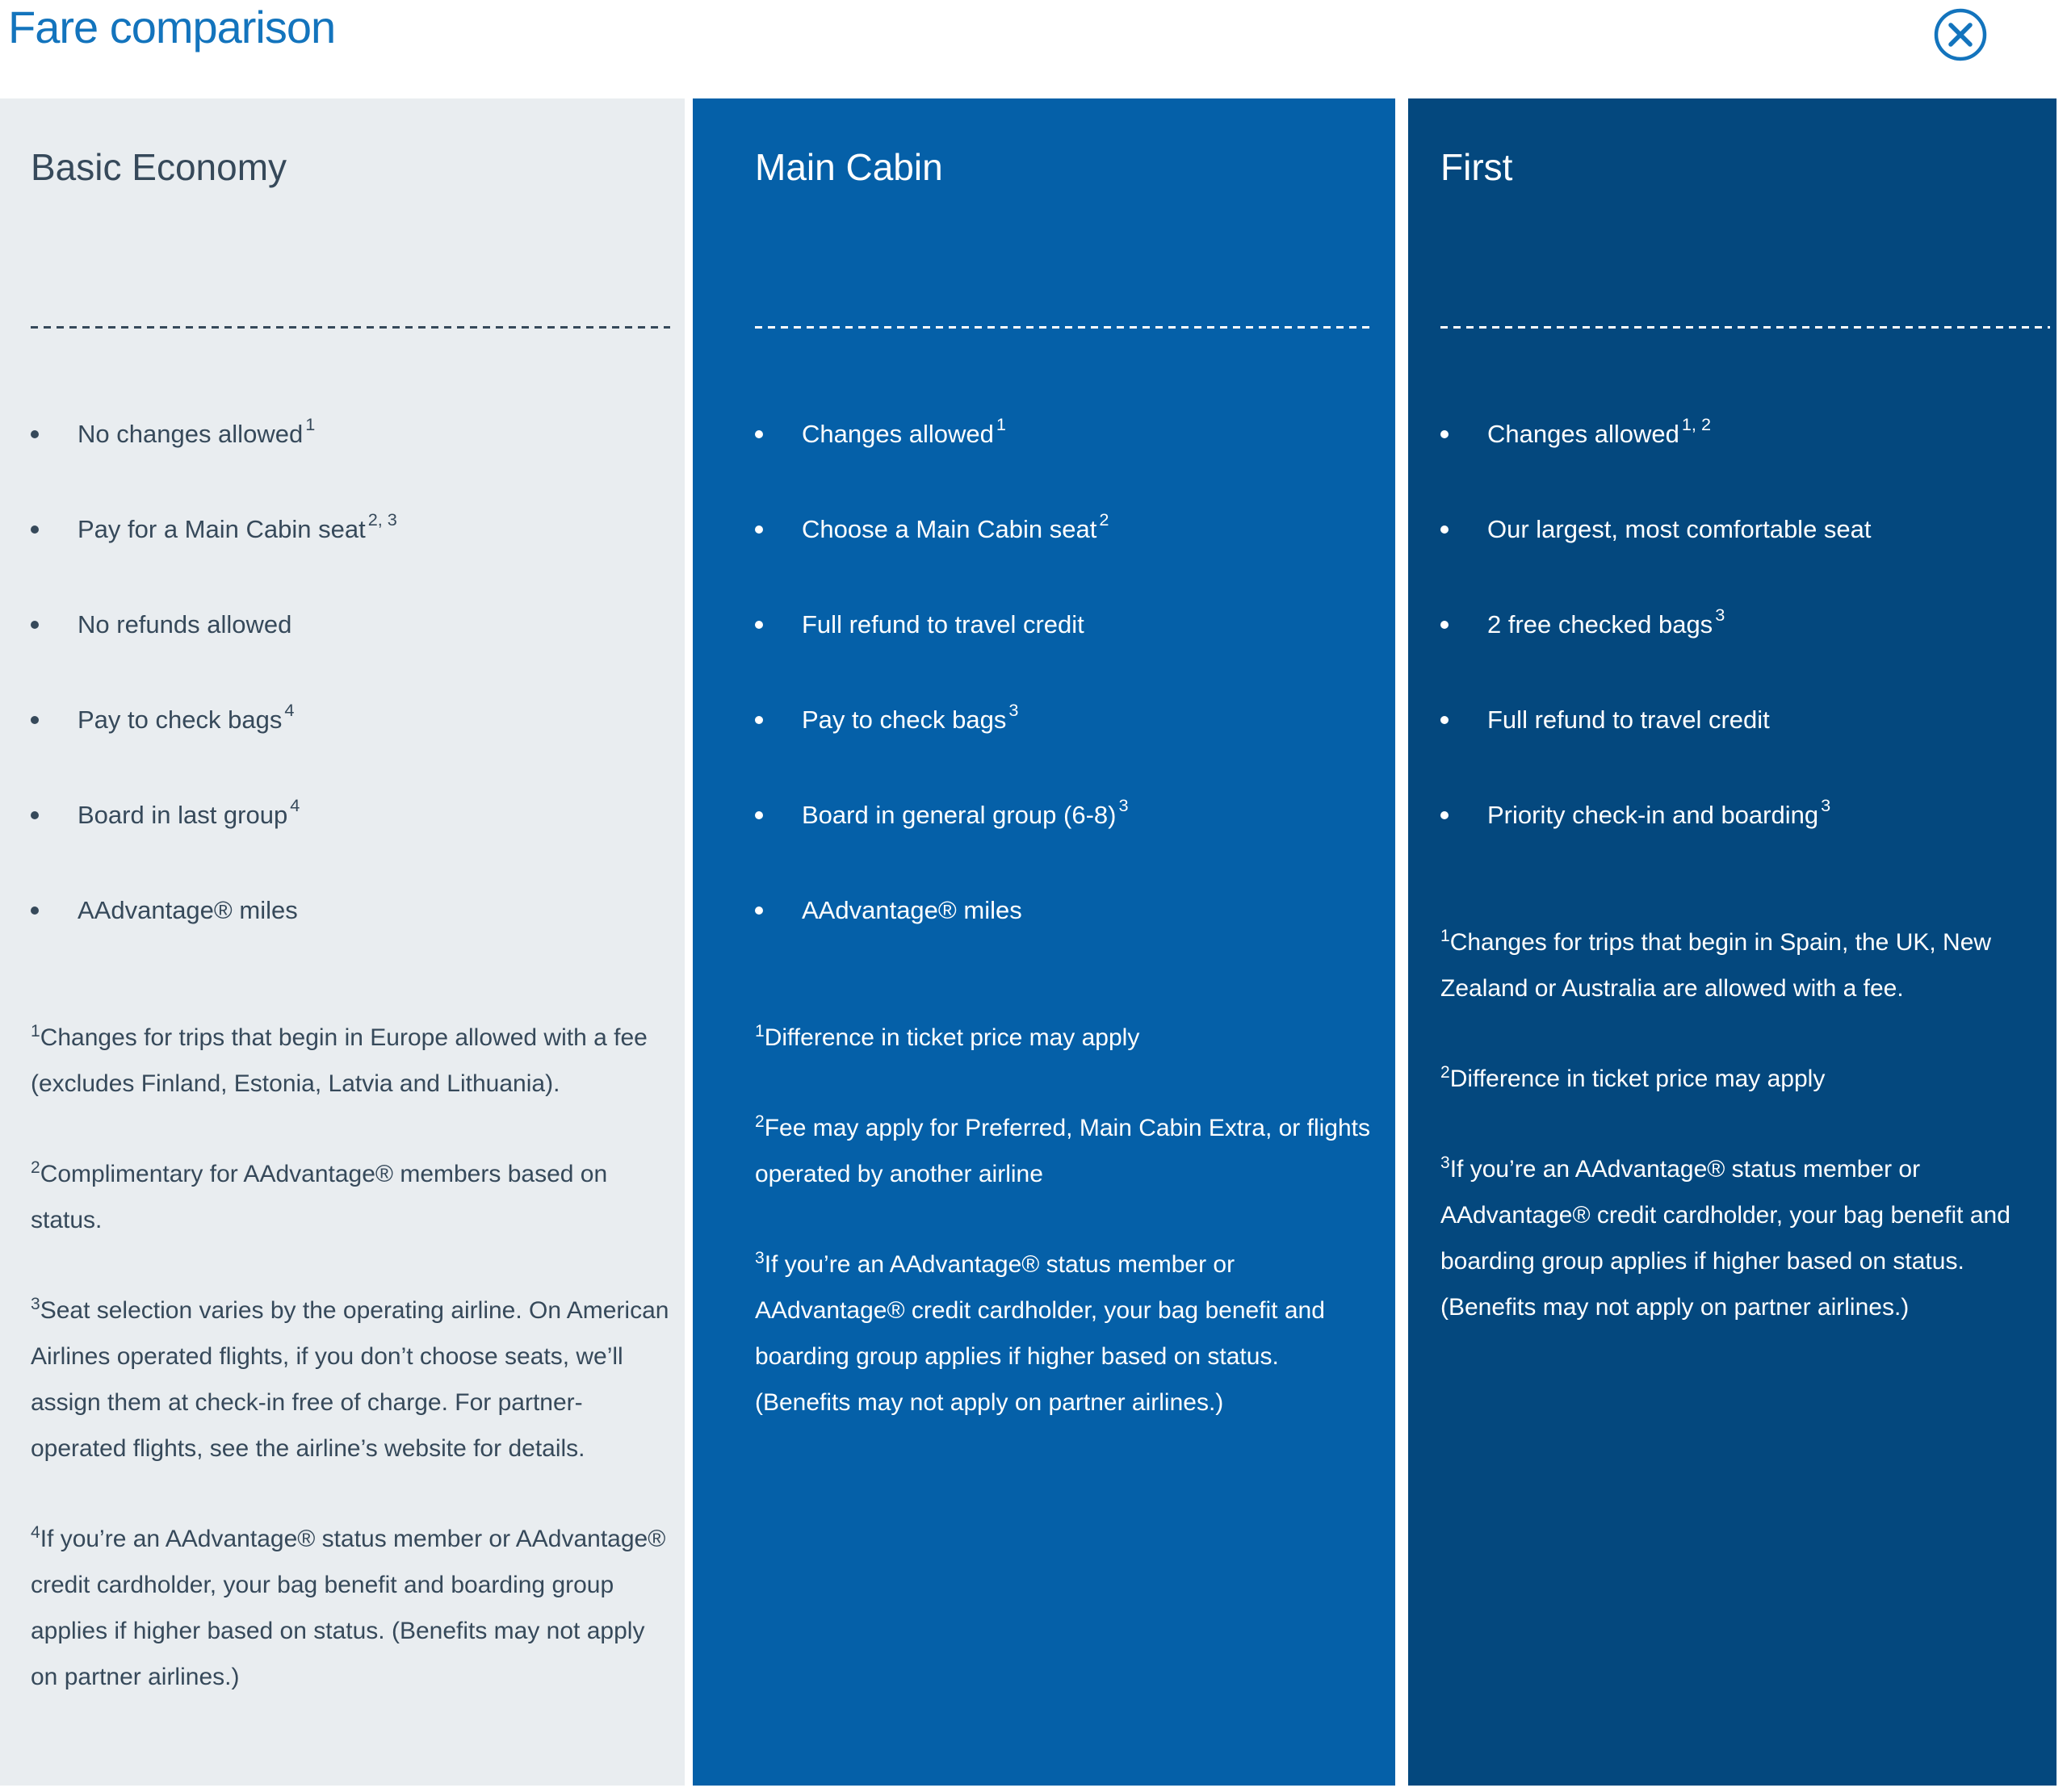  Describe the element at coordinates (947, 1037) in the screenshot. I see `footnote: 1Difference in ticket price may apply` at that location.